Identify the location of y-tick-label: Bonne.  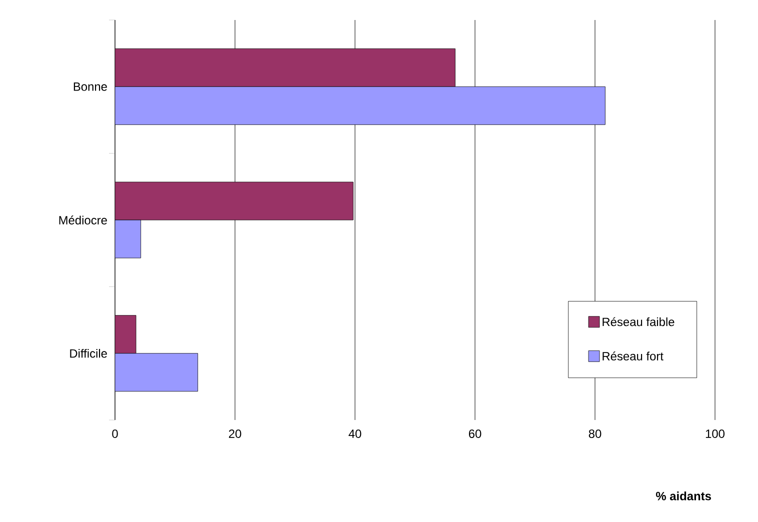
(90, 86).